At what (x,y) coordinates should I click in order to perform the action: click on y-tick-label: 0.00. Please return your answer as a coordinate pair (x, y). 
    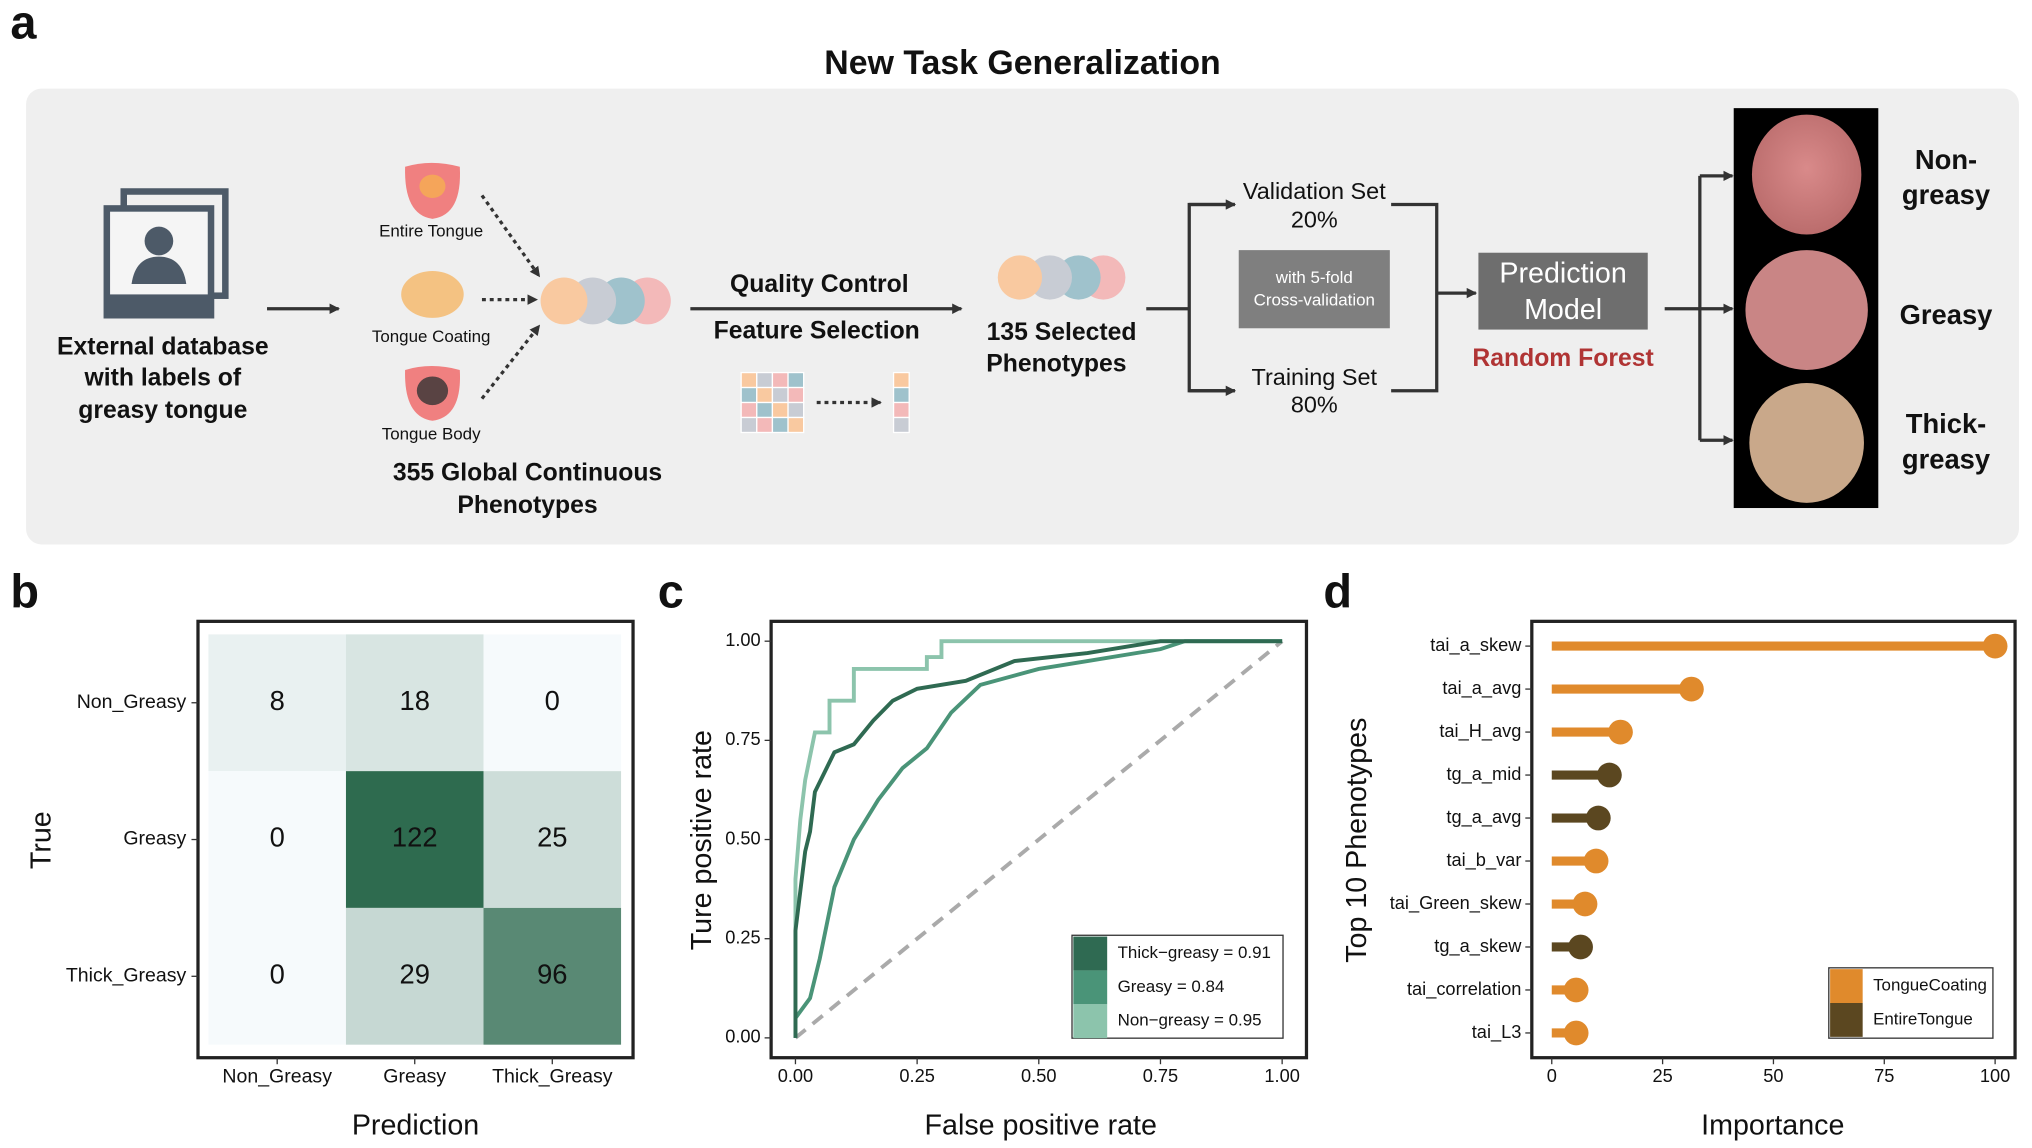
    Looking at the image, I should click on (742, 1036).